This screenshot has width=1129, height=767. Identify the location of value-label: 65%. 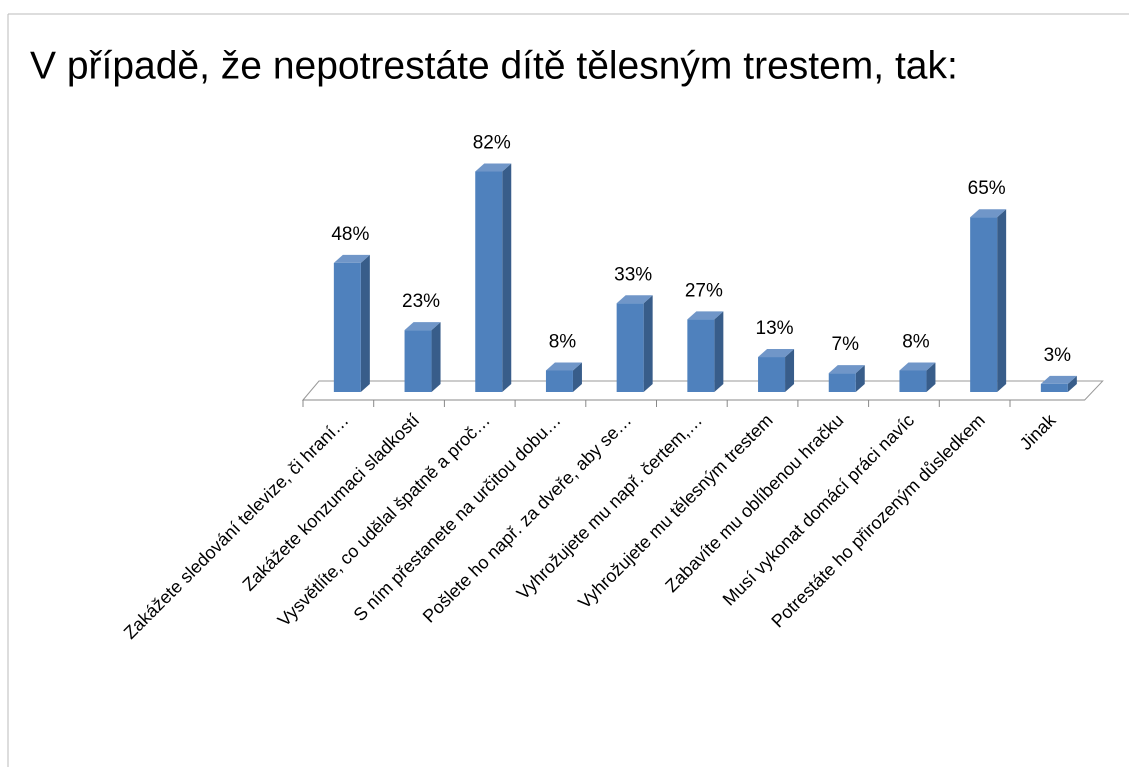
(987, 188).